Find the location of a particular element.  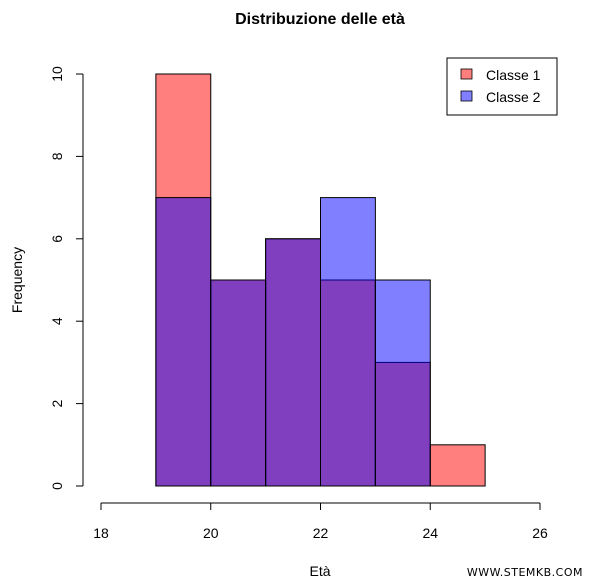

y-tick-label: 4 is located at coordinates (57, 321).